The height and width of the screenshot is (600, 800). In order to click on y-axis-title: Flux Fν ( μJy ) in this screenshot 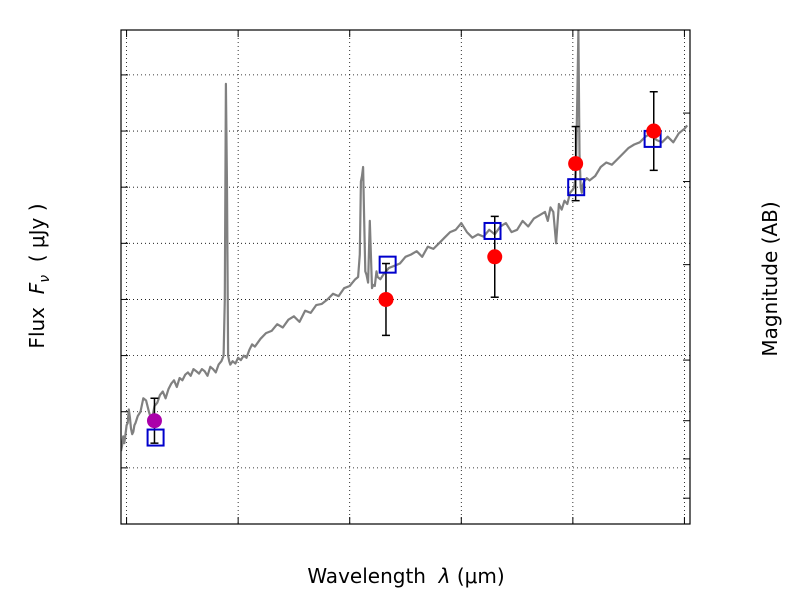, I will do `click(39, 275)`.